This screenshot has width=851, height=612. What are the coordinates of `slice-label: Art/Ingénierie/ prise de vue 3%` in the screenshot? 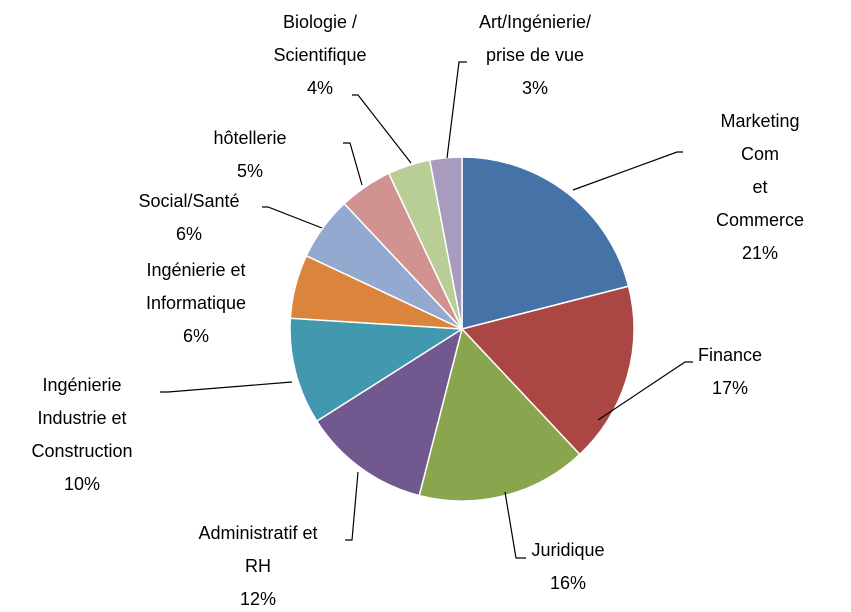 It's located at (535, 55).